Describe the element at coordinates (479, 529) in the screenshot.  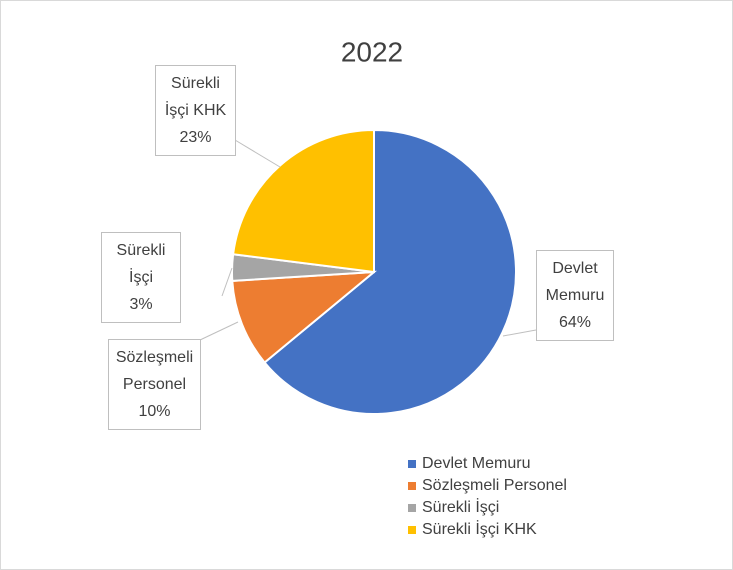
I see `legend-label: Sürekli İşçi KHK` at that location.